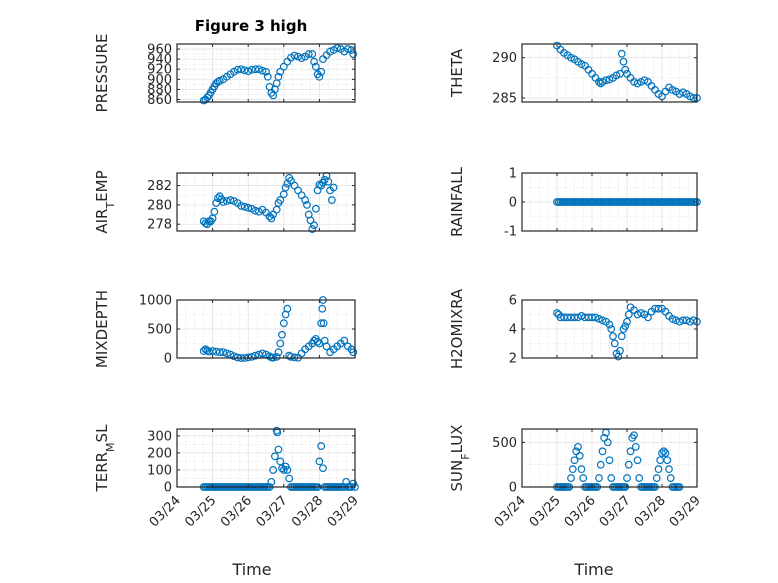  What do you see at coordinates (155, 301) in the screenshot?
I see `y-tick-label: 1000` at bounding box center [155, 301].